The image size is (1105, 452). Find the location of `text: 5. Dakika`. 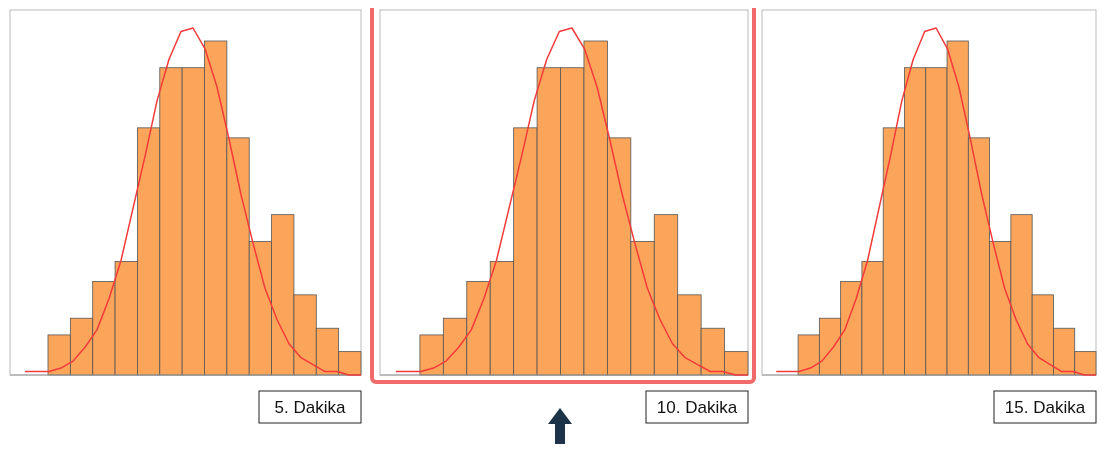

text: 5. Dakika is located at coordinates (310, 407).